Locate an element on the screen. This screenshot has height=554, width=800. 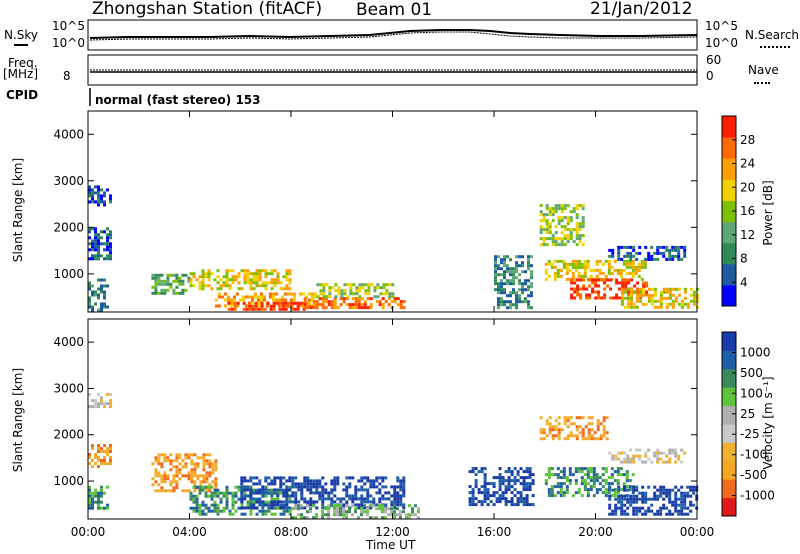
data-cell-p1-r11 is located at coordinates (670, 459).